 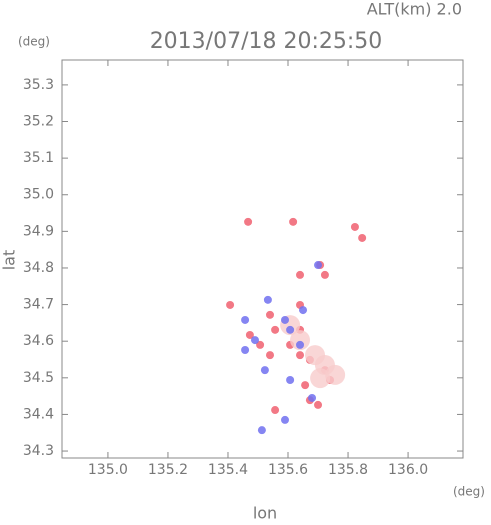 What do you see at coordinates (228, 470) in the screenshot?
I see `x-tick-label: 135.4` at bounding box center [228, 470].